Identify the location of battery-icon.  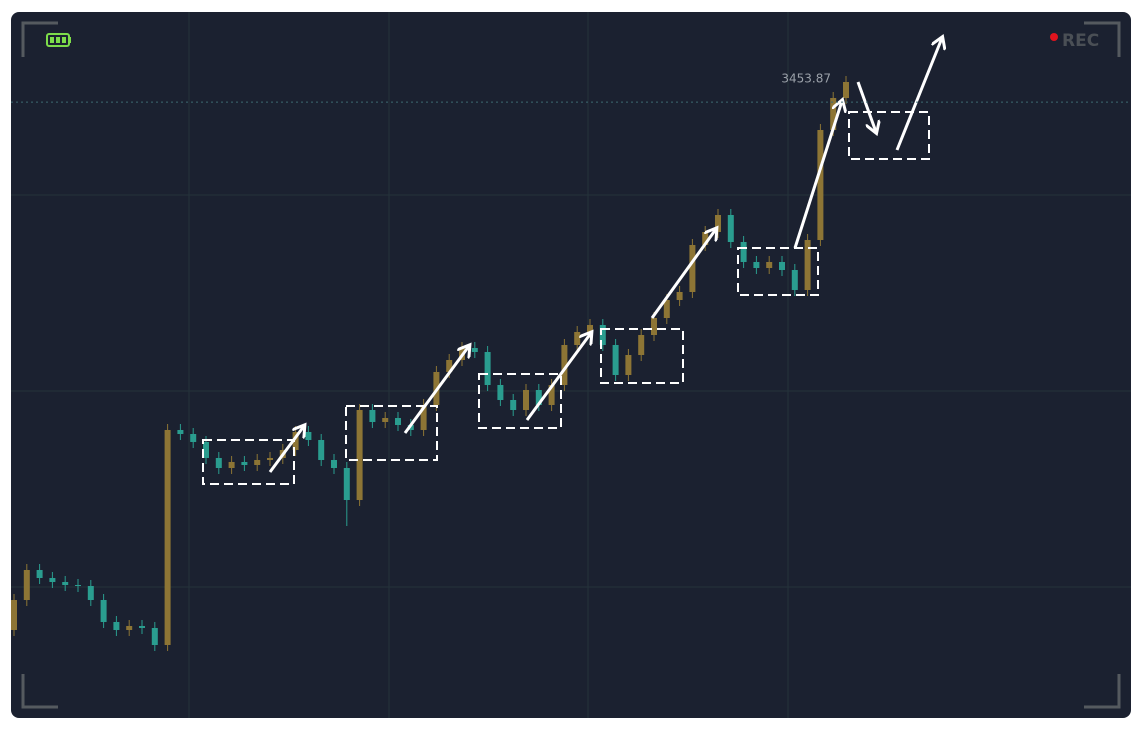
(58, 40).